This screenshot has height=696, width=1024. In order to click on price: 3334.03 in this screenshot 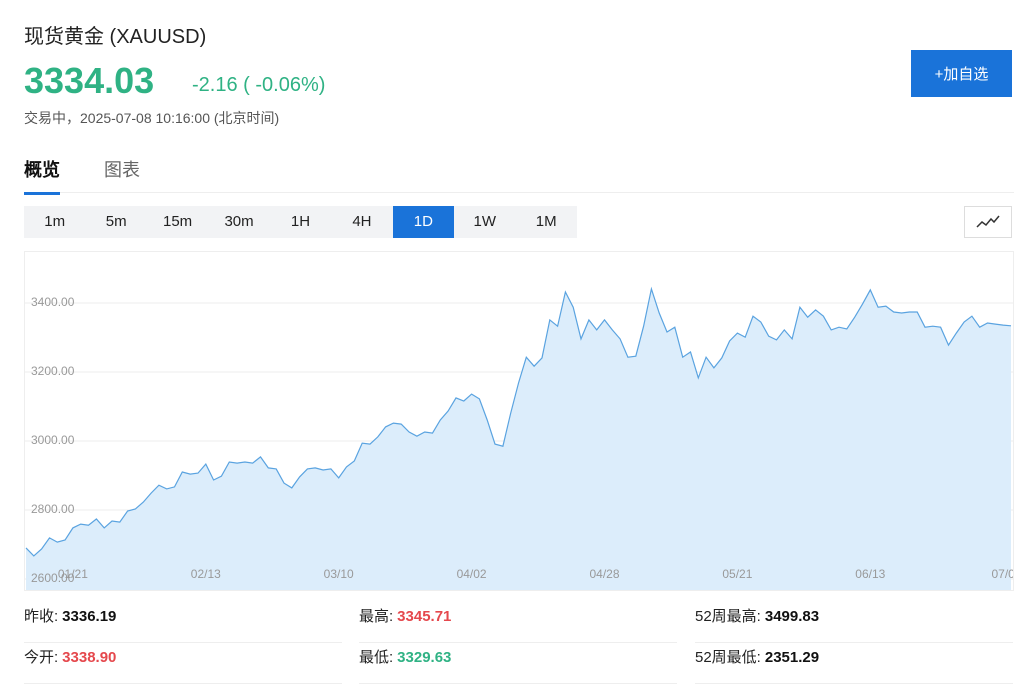, I will do `click(89, 80)`.